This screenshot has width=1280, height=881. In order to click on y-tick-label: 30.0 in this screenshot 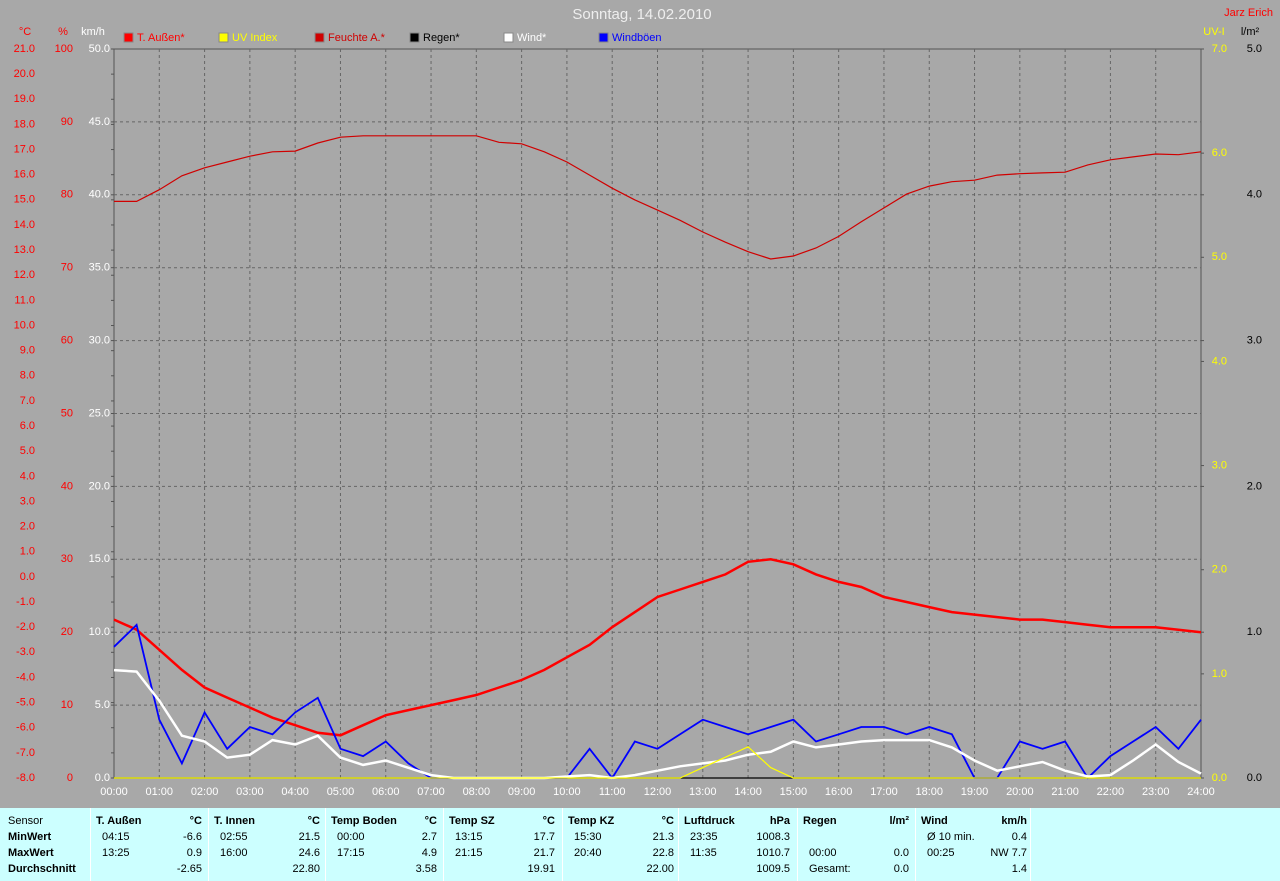, I will do `click(99, 341)`.